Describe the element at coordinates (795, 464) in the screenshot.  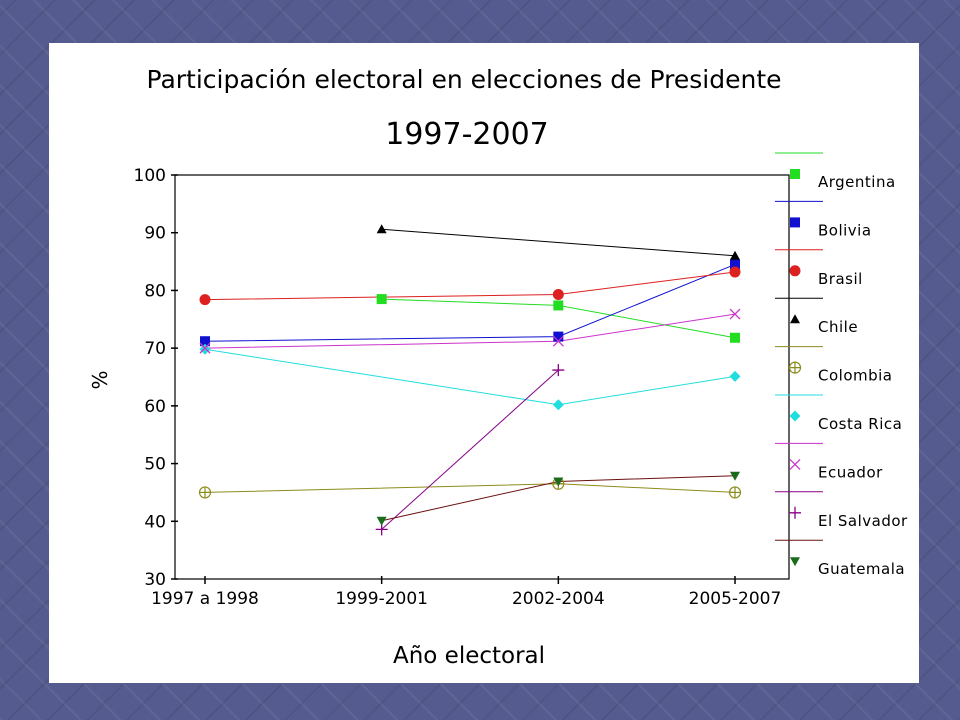
I see `legend-marker-ecuador` at that location.